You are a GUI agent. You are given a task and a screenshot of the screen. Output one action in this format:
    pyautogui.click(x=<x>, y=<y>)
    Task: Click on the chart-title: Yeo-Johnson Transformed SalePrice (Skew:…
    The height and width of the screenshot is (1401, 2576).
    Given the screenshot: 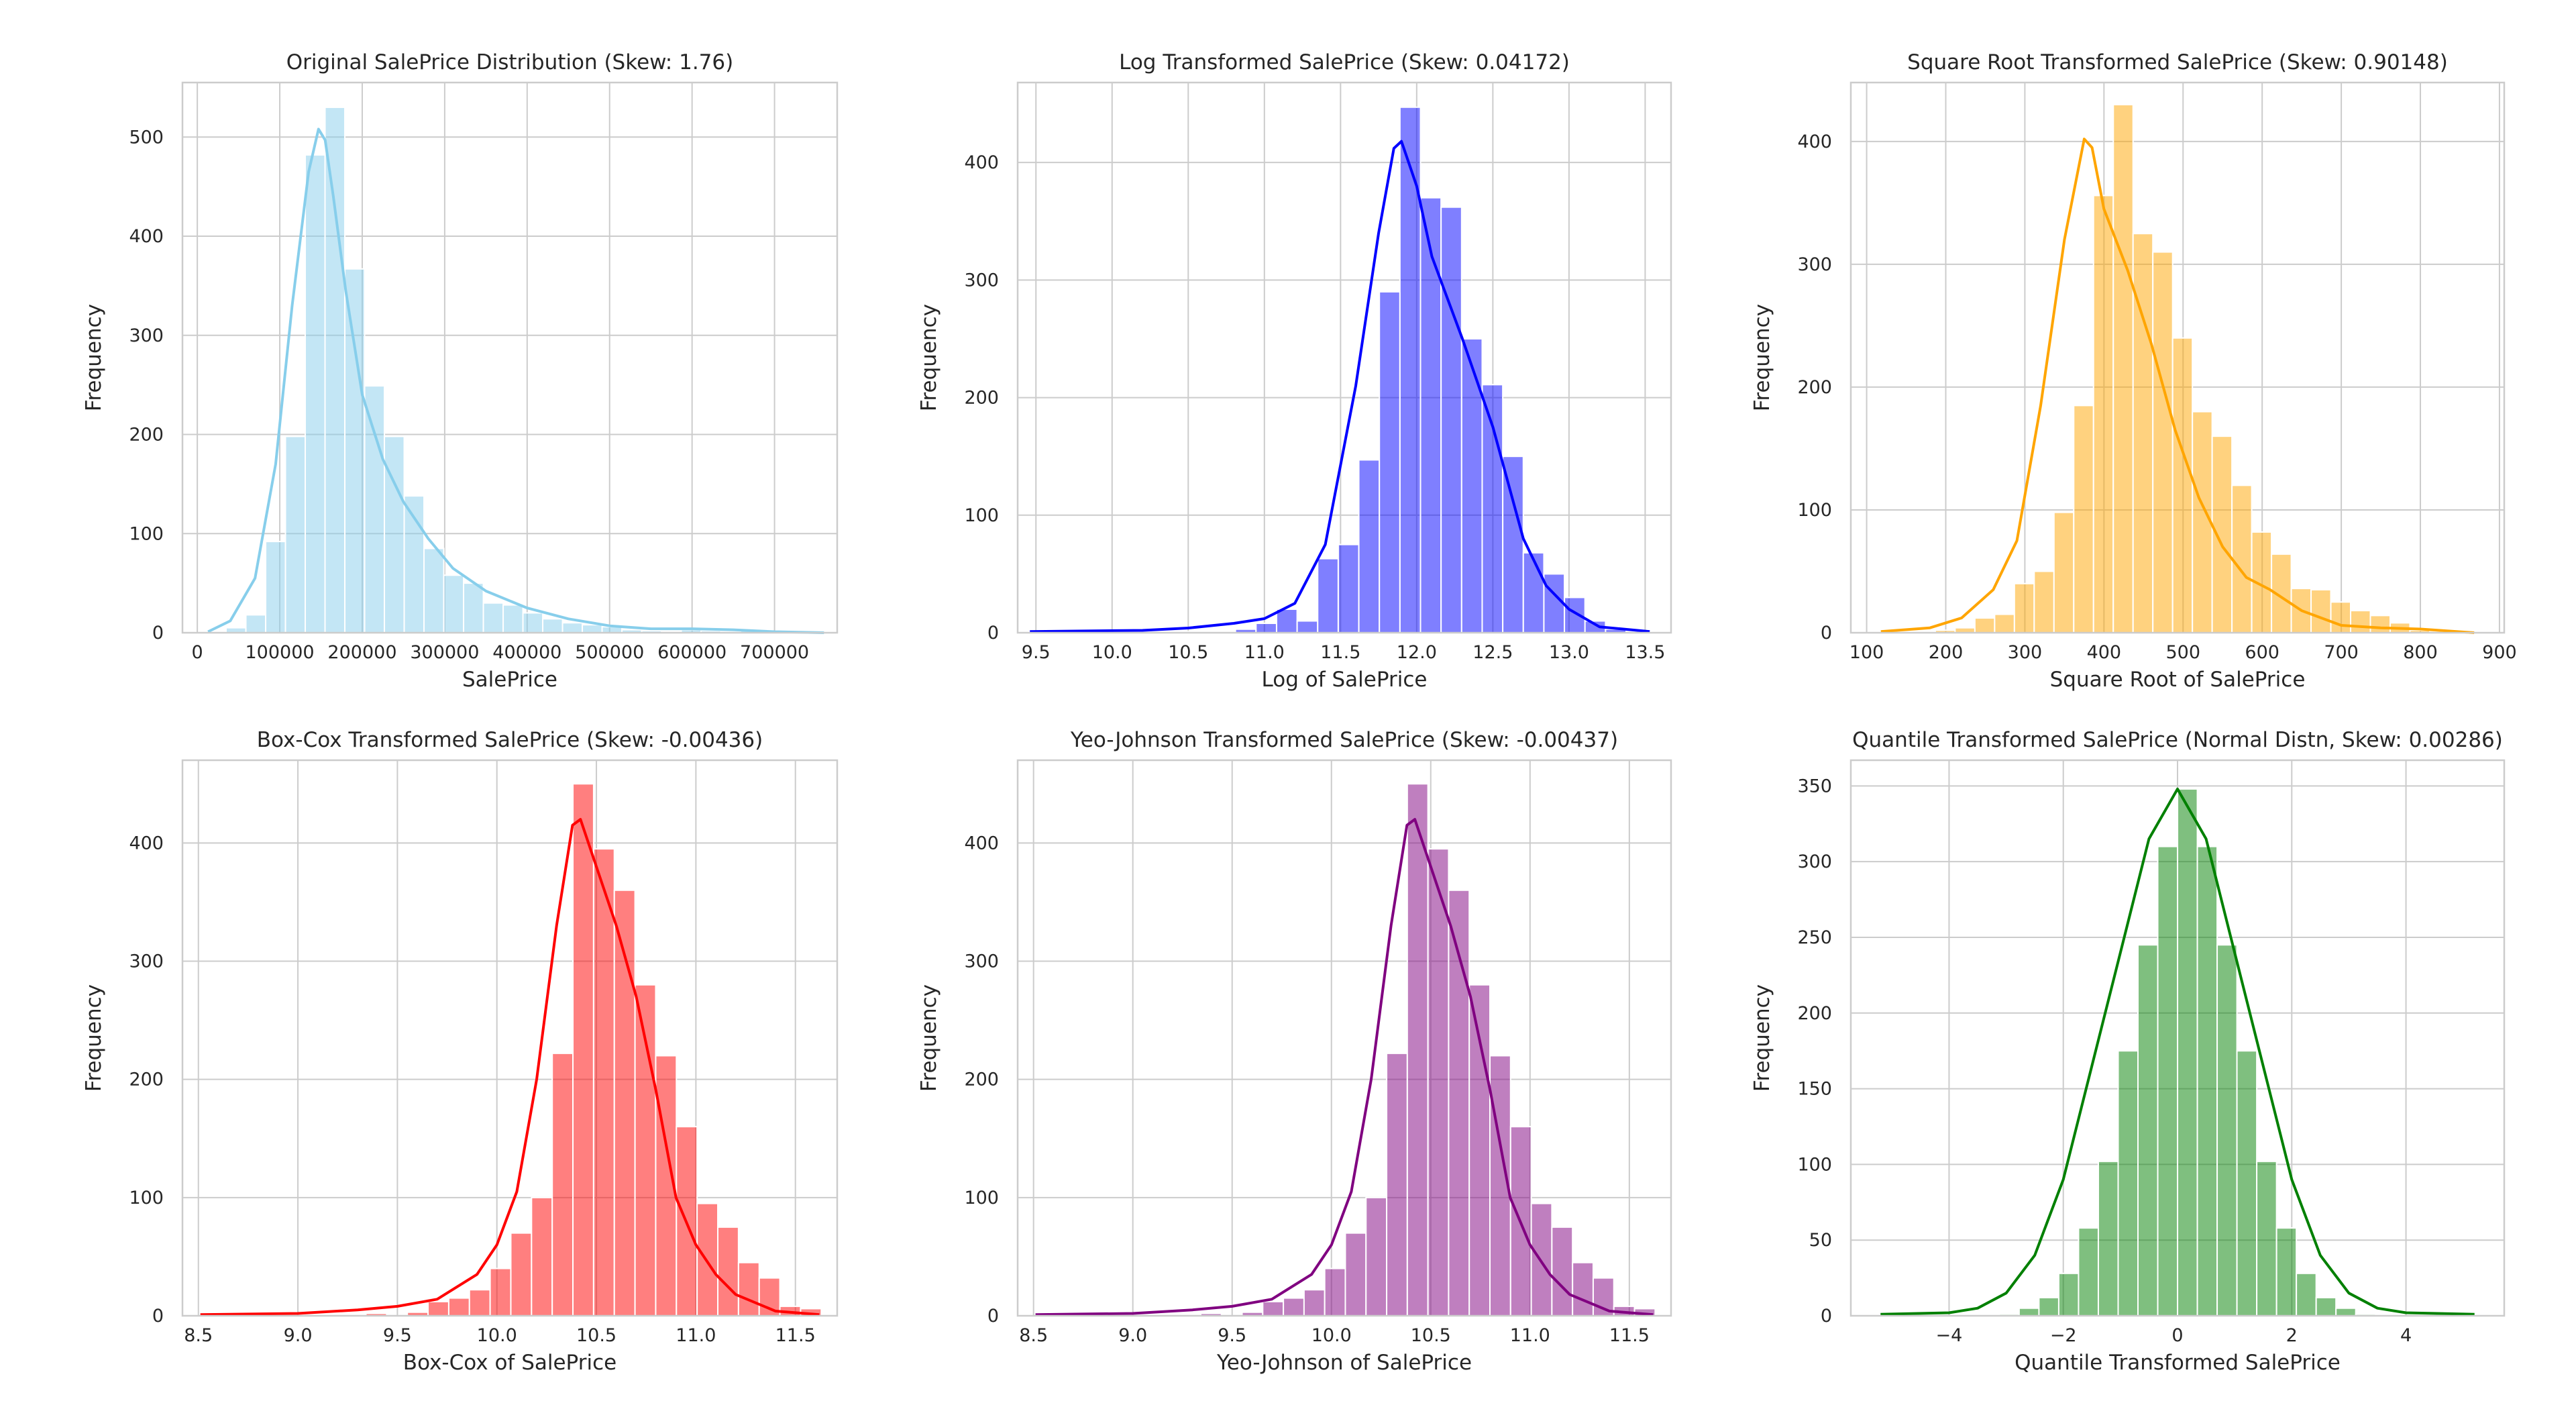 What is the action you would take?
    pyautogui.click(x=1344, y=740)
    